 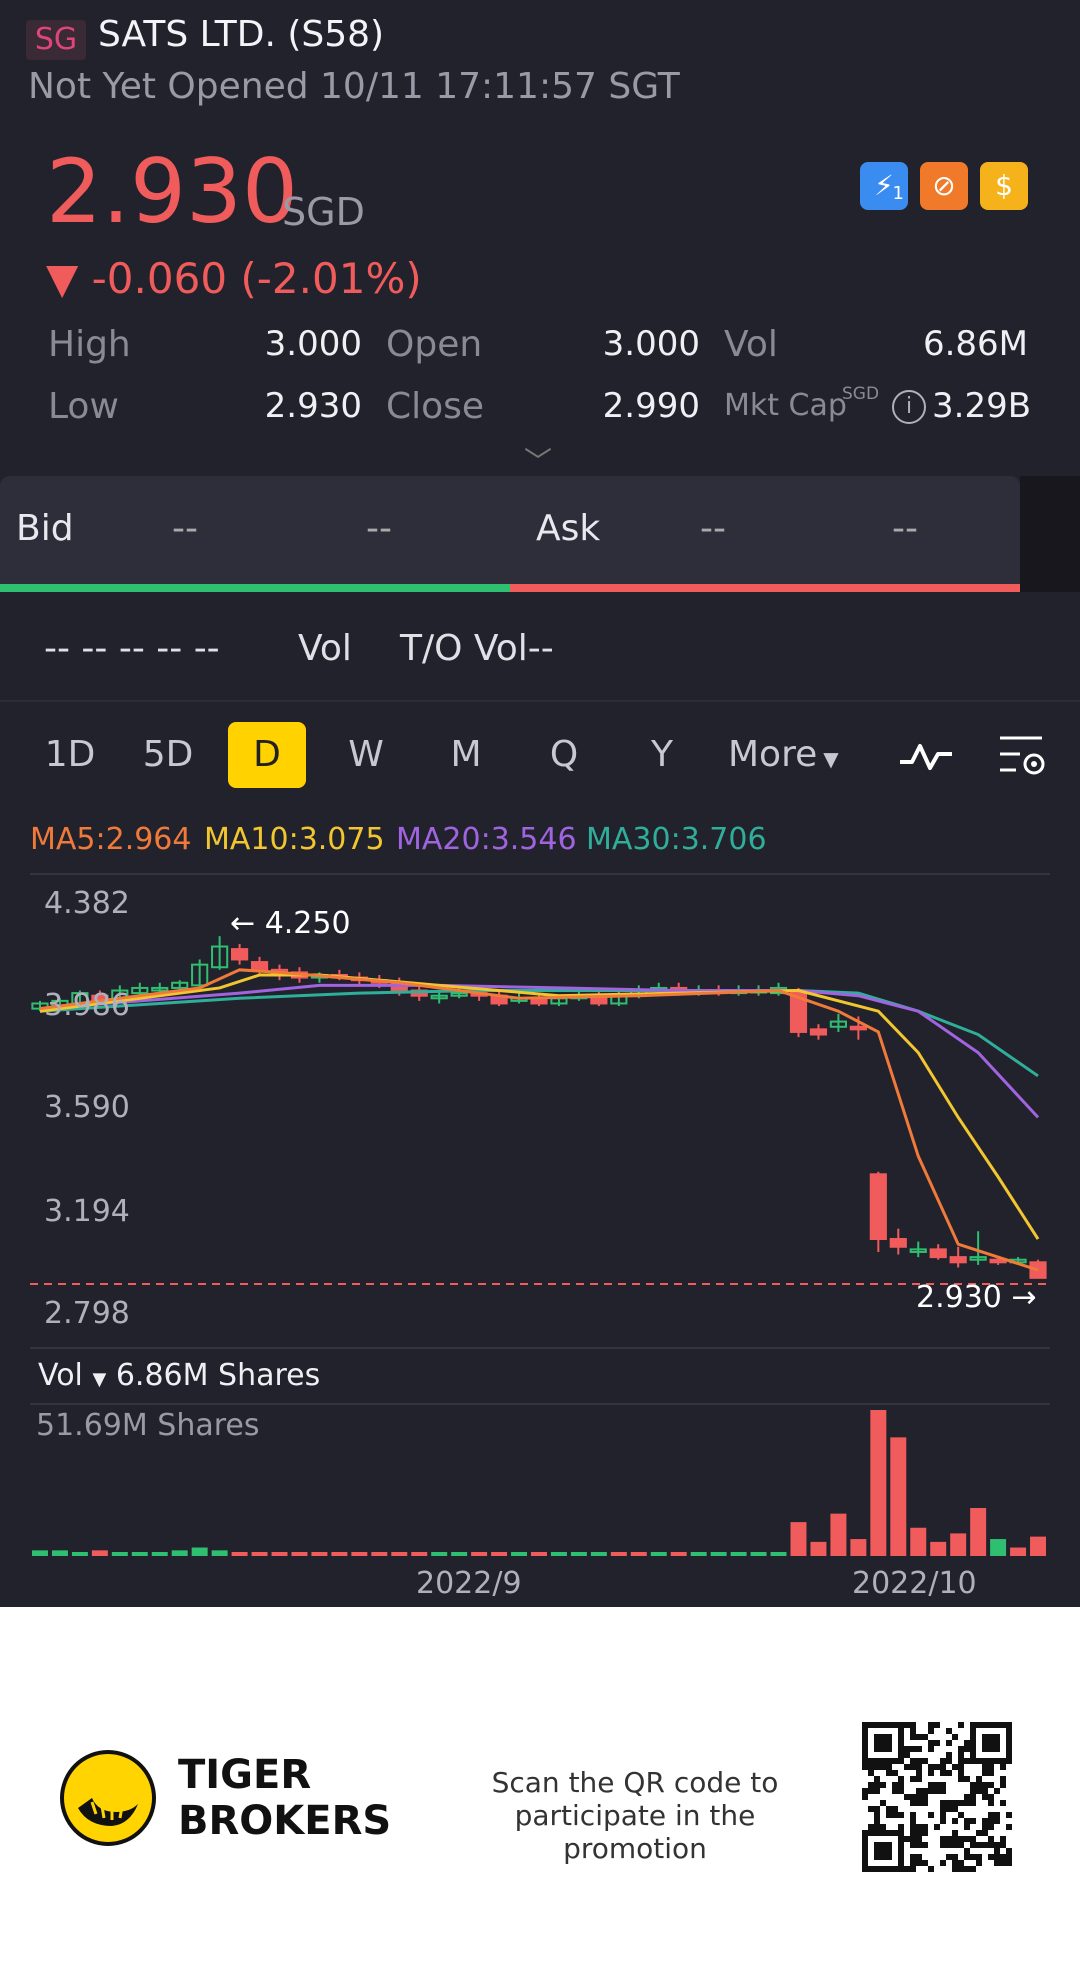 I want to click on dollar-icon: $, so click(x=1004, y=186).